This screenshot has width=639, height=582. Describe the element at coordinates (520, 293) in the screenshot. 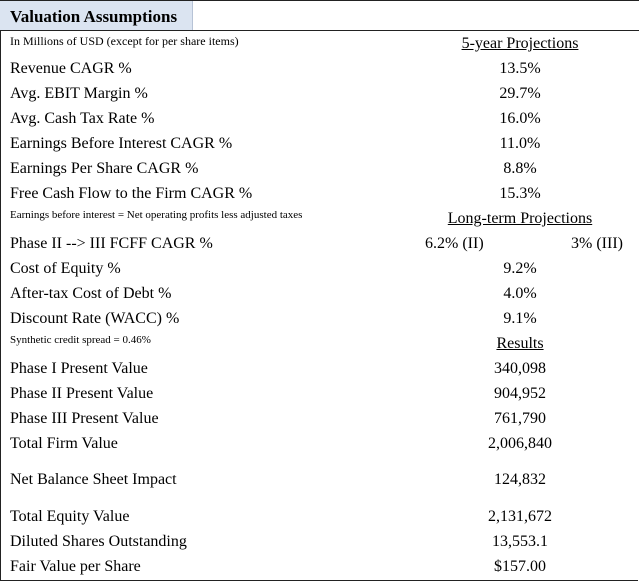

I see `row-value: 4.0%` at that location.